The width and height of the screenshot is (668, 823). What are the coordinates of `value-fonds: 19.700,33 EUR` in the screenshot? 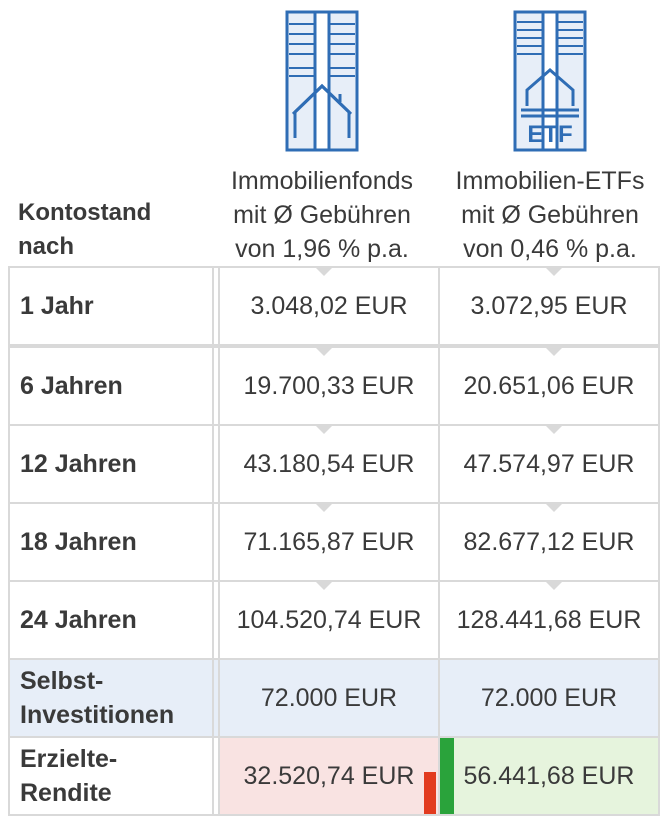 It's located at (328, 386).